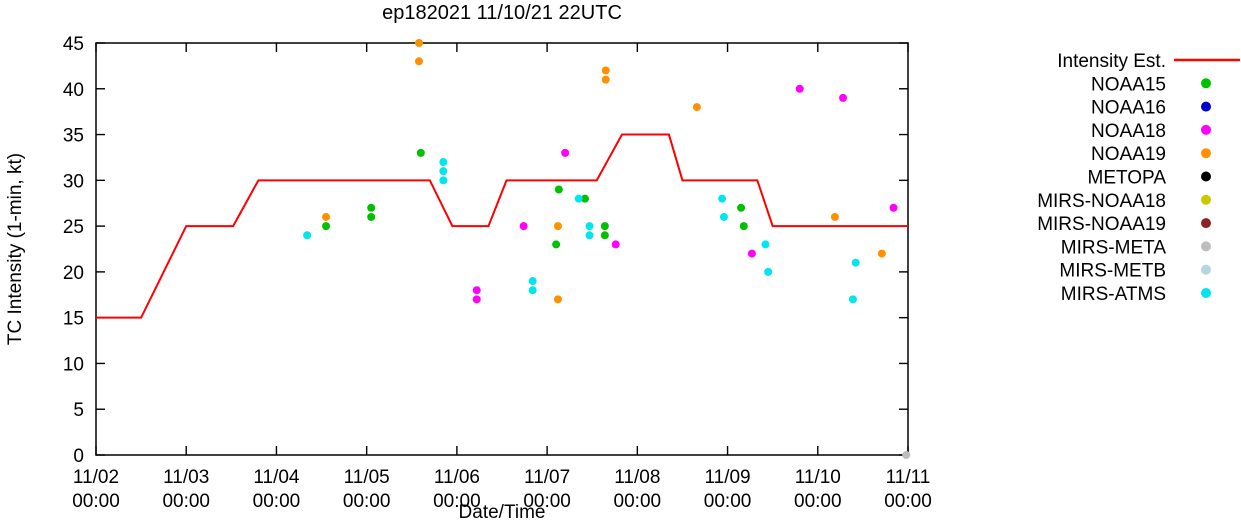 This screenshot has height=529, width=1241. What do you see at coordinates (502, 13) in the screenshot?
I see `chart-title: ep182021 11/10/21 22UTC` at bounding box center [502, 13].